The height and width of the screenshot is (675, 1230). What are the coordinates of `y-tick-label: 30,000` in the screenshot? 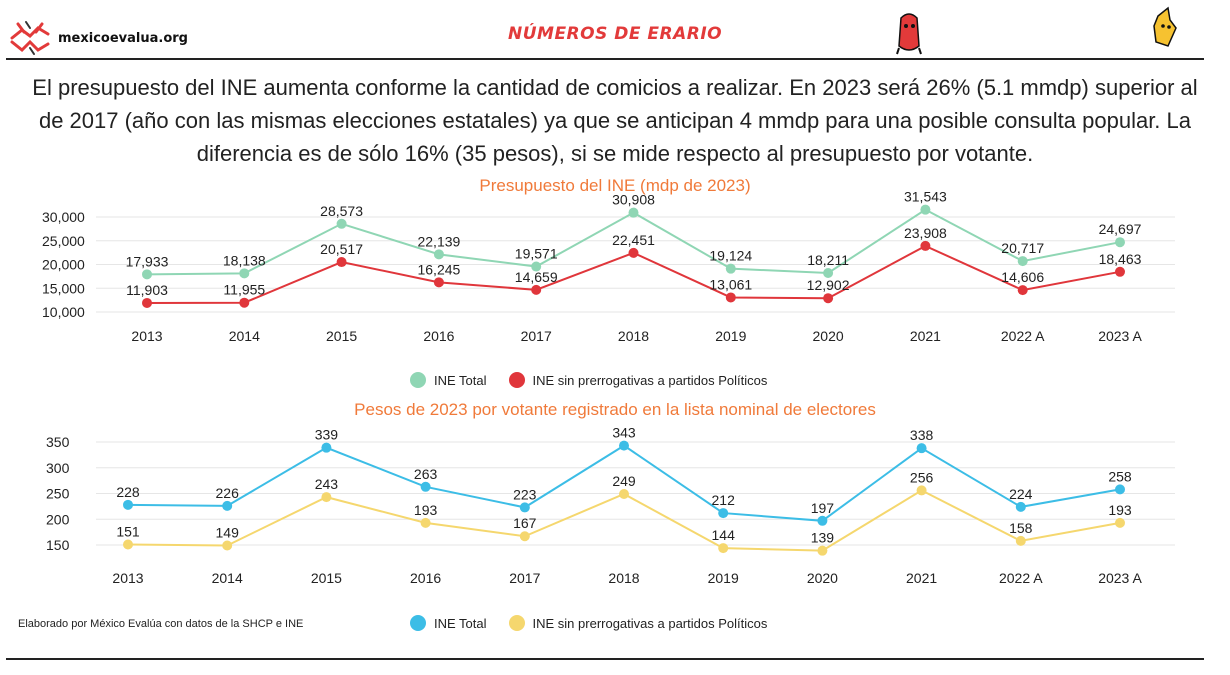 It's located at (63, 217).